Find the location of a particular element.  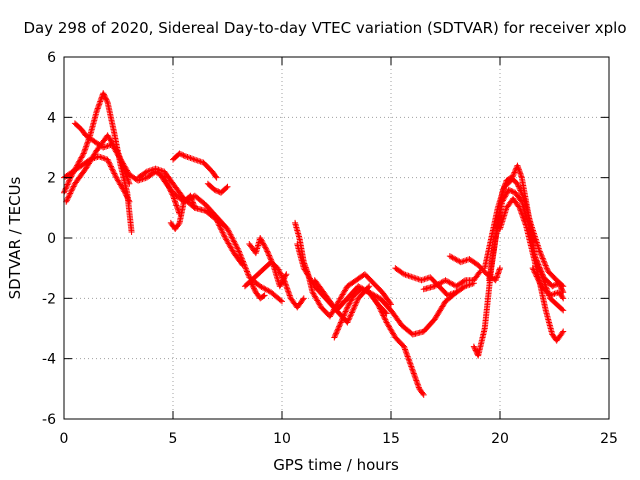

x-tick-label: 10 is located at coordinates (282, 439).